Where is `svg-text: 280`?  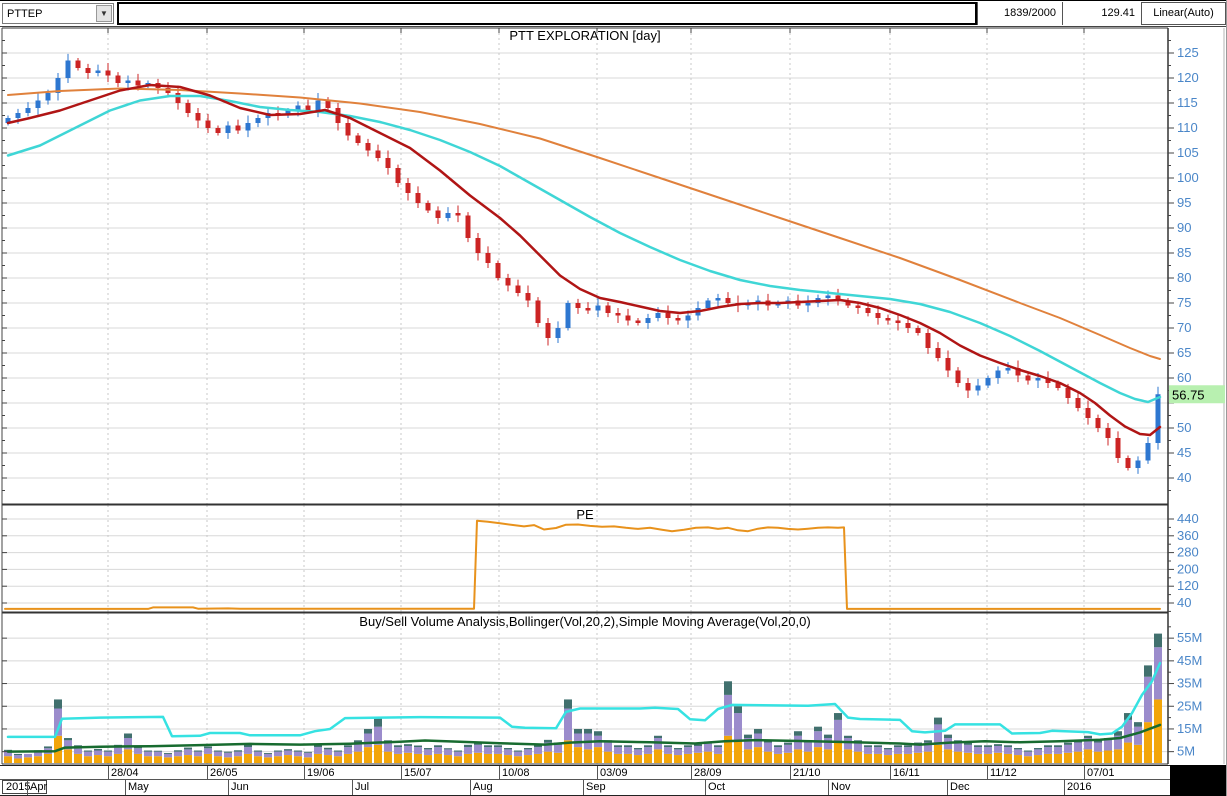 svg-text: 280 is located at coordinates (1188, 552).